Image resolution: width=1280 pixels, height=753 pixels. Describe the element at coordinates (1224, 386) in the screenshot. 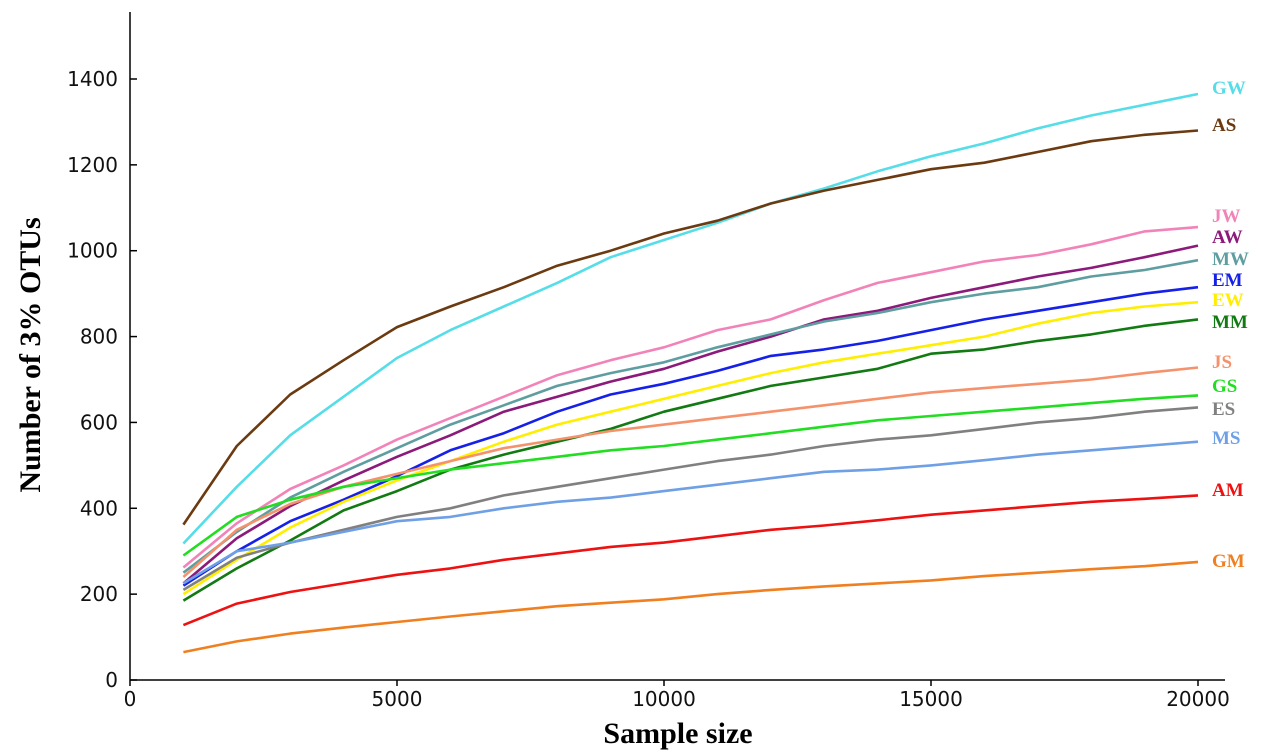

I see `series-label-gs: GS` at that location.